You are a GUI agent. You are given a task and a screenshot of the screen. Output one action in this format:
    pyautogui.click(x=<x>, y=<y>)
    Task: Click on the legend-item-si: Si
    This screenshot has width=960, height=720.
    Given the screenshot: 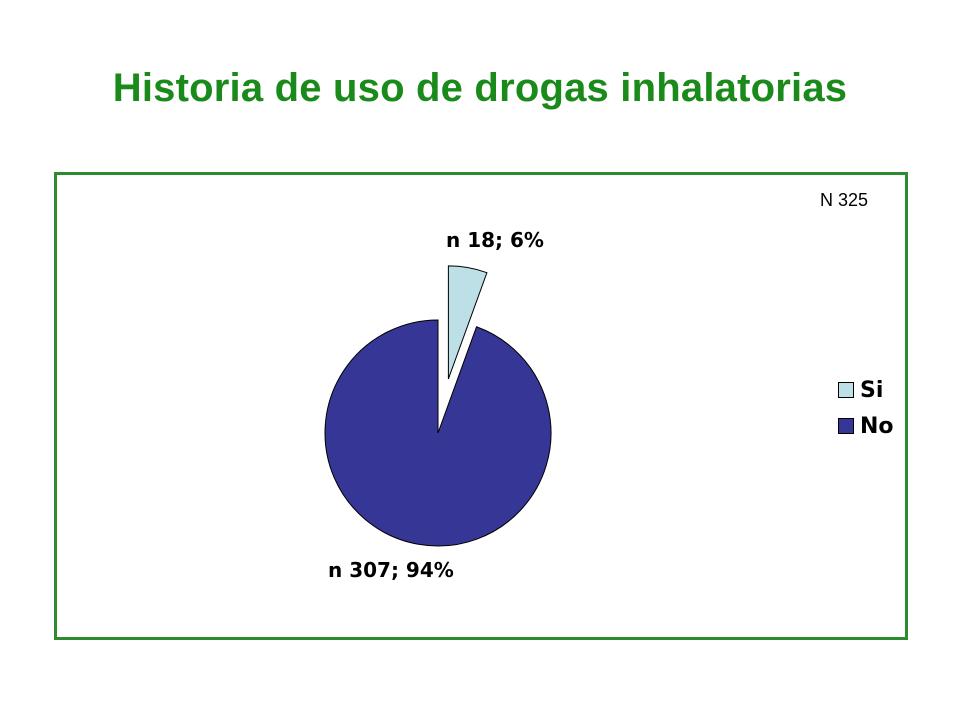 What is the action you would take?
    pyautogui.click(x=866, y=390)
    